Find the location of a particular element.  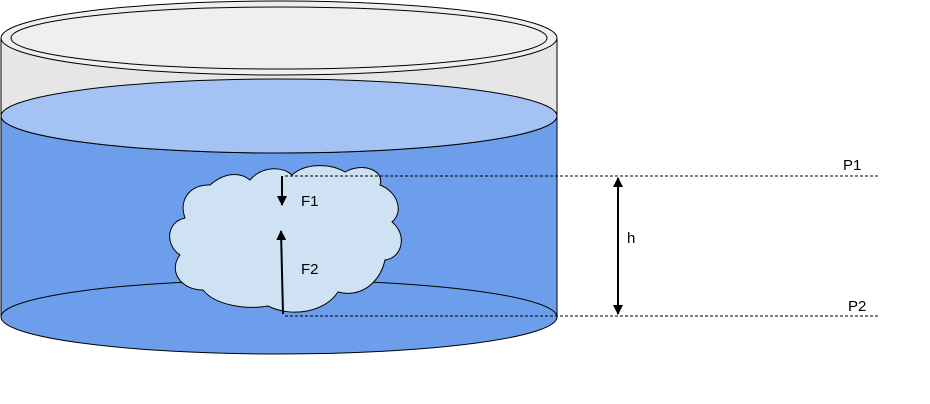

liquid-surface is located at coordinates (279, 116).